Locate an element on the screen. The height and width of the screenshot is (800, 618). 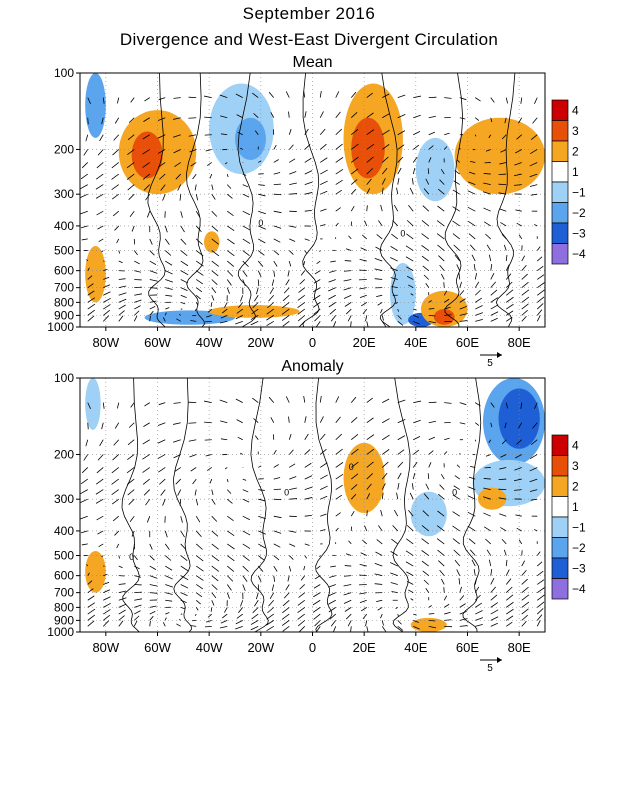
y-tick-label: 200 is located at coordinates (64, 149).